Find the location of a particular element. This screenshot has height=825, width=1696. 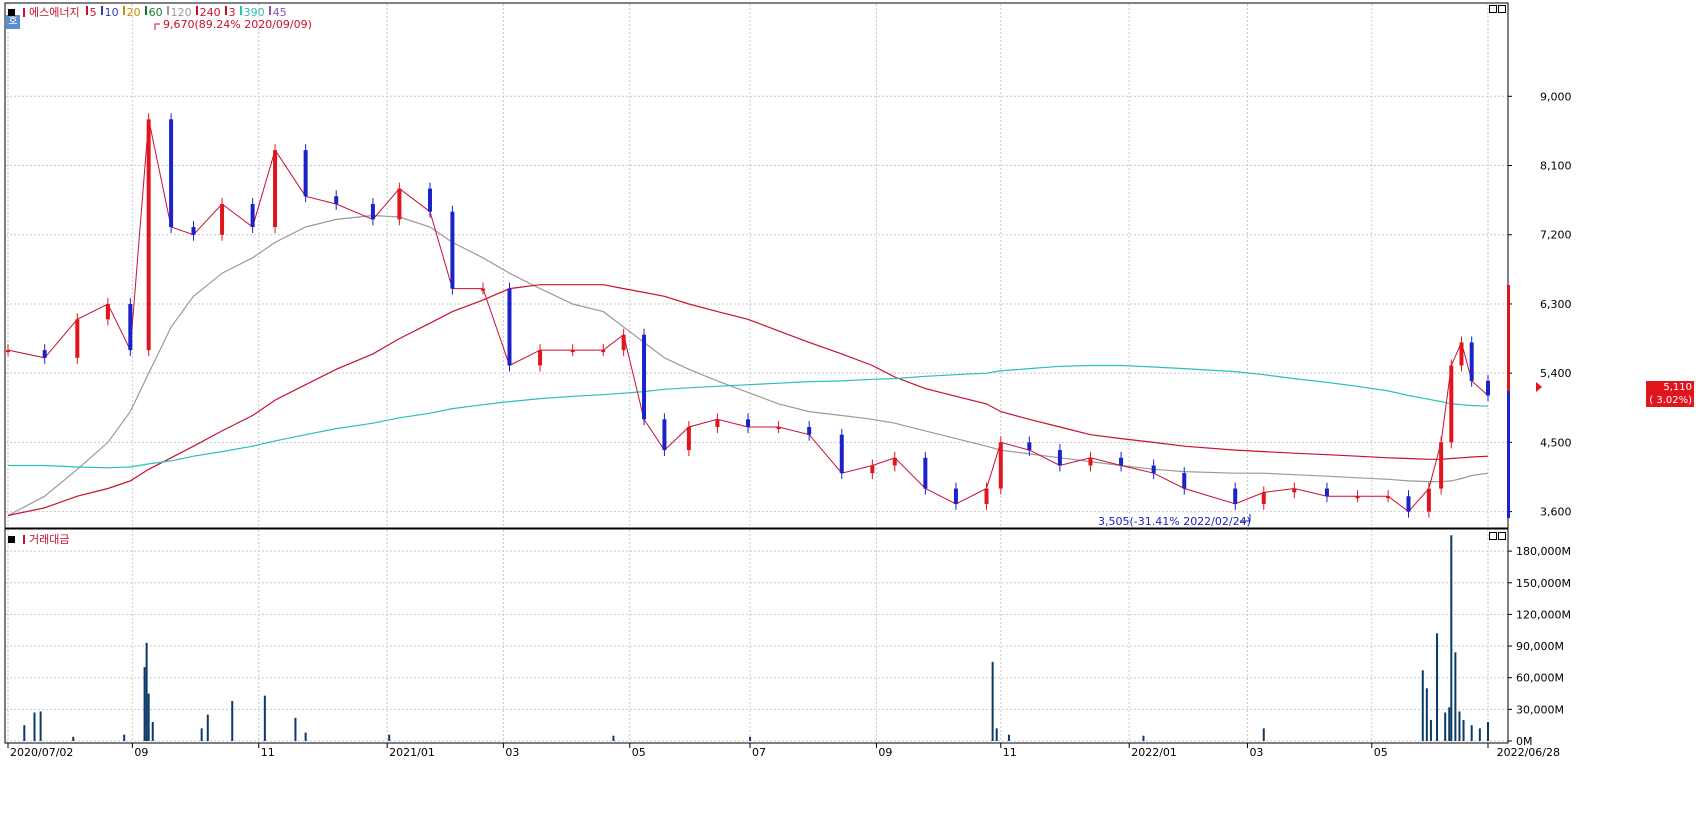

panel-maximize-button is located at coordinates (1502, 9).